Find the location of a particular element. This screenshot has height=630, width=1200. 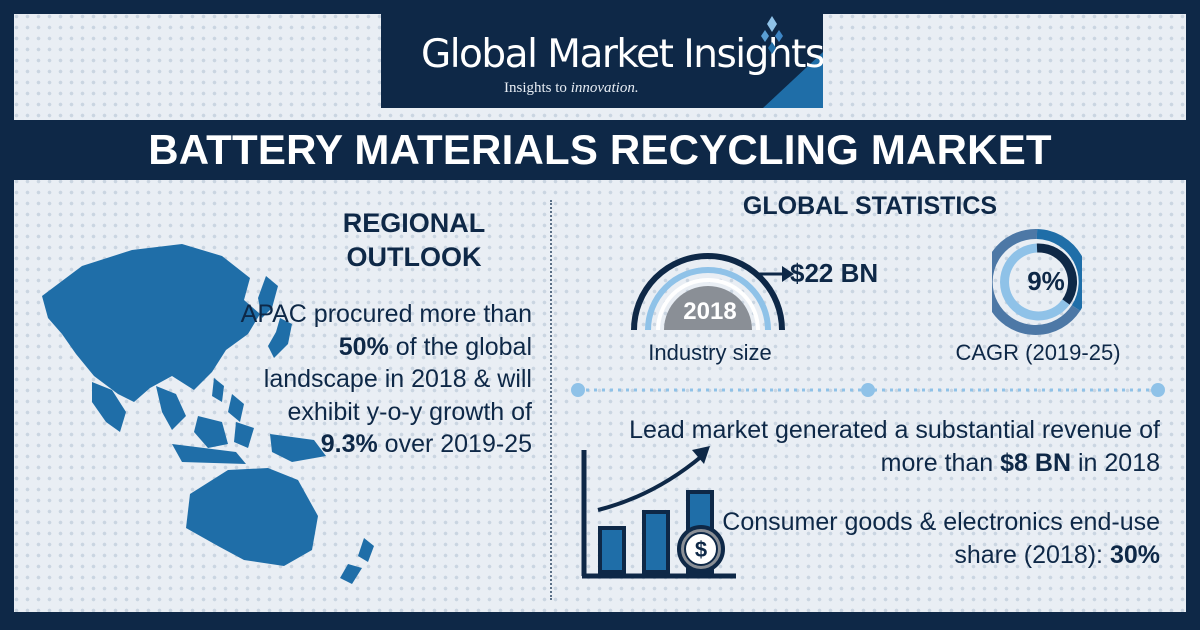

dollar-coin-icon: $ is located at coordinates (701, 549).